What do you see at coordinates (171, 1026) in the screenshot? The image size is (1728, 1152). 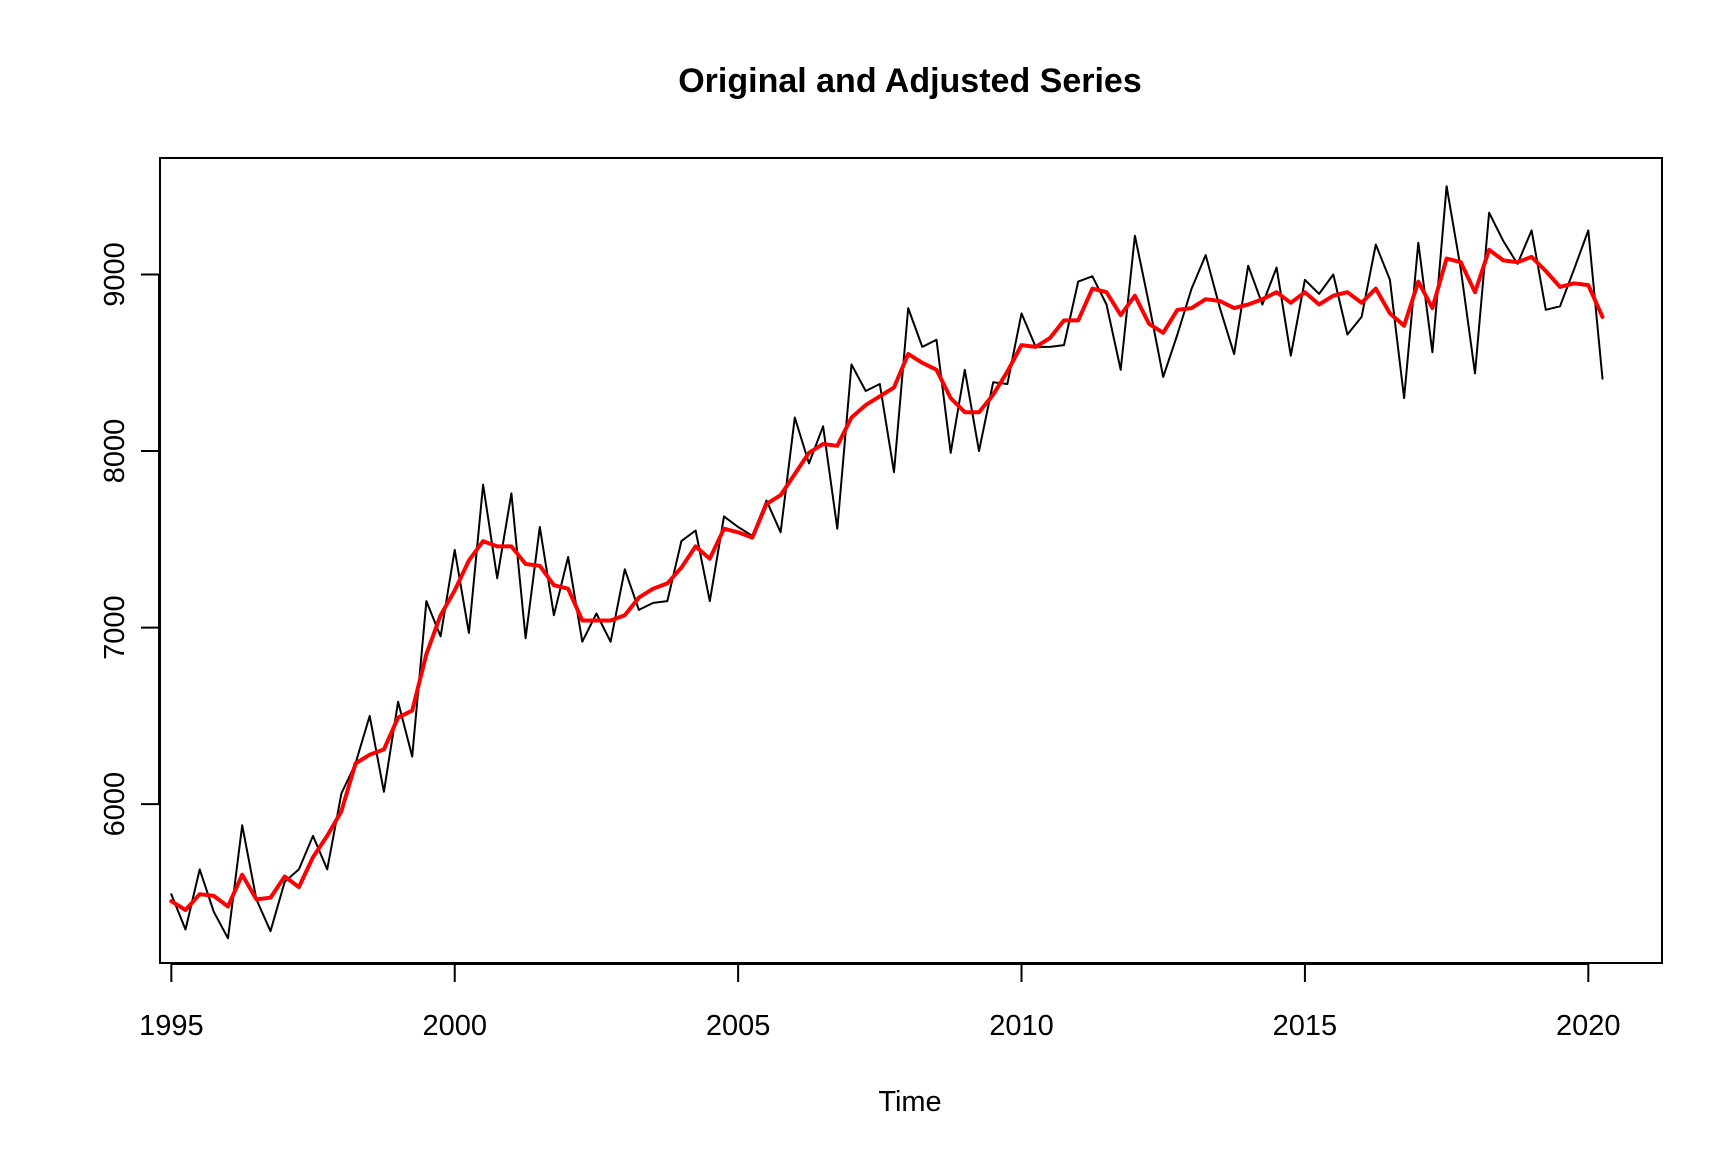 I see `x-tick-label: 1995` at bounding box center [171, 1026].